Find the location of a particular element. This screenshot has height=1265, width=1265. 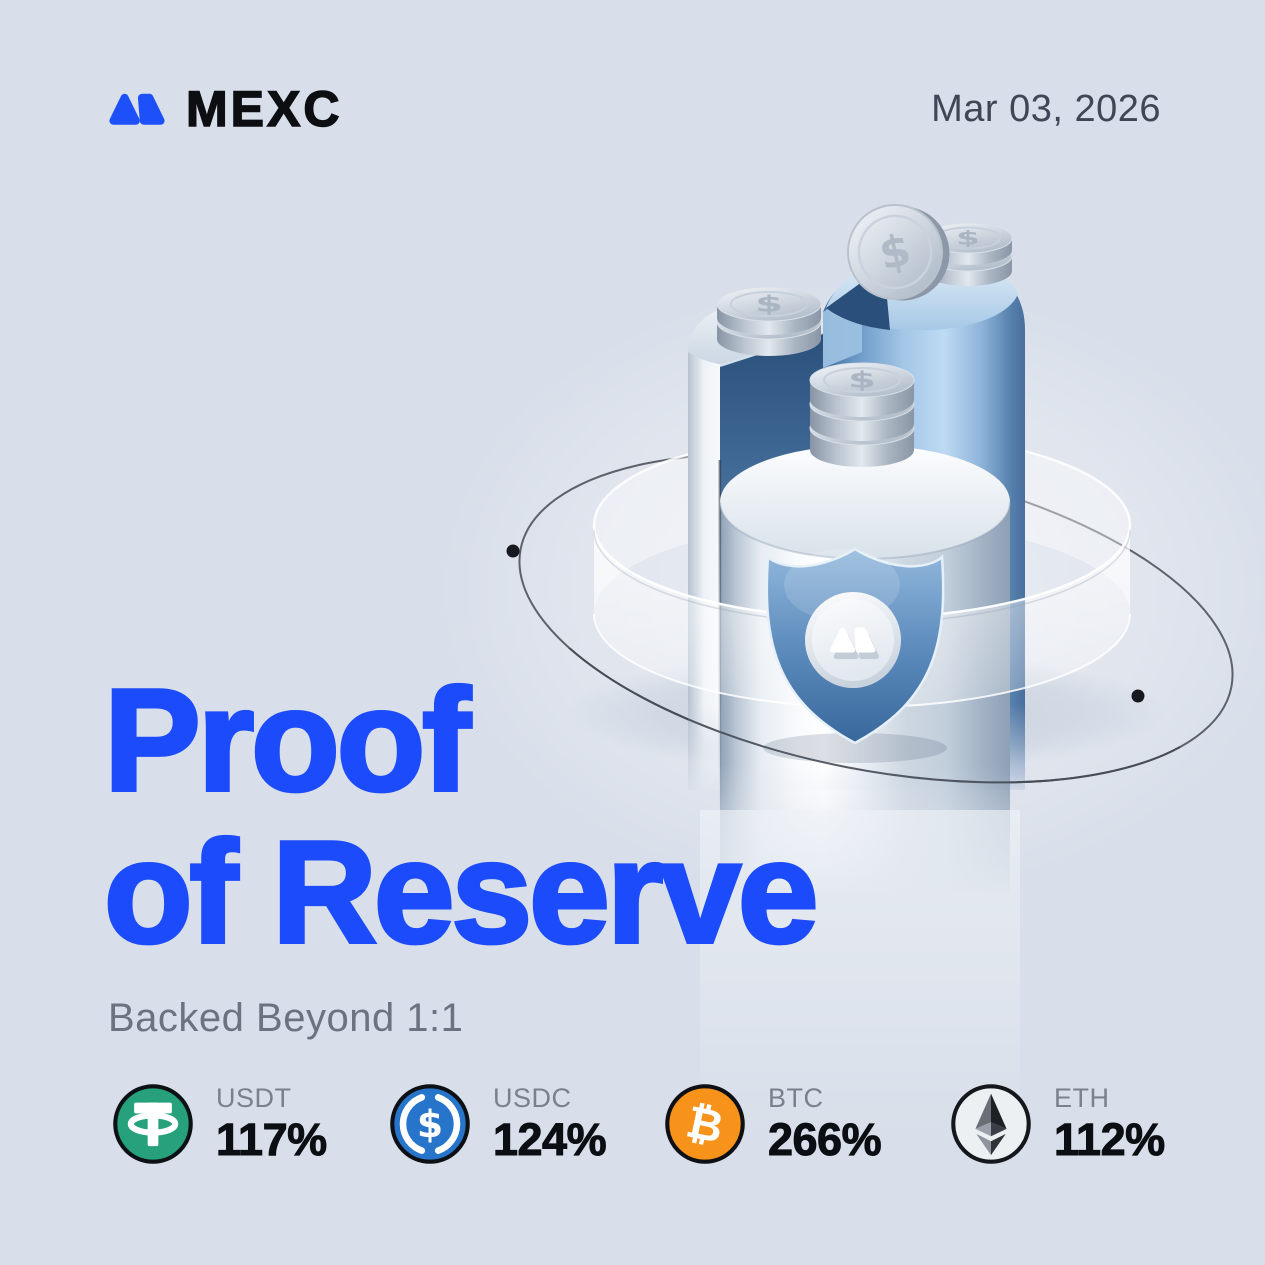

page-title-line2: of Reserve is located at coordinates (461, 892).